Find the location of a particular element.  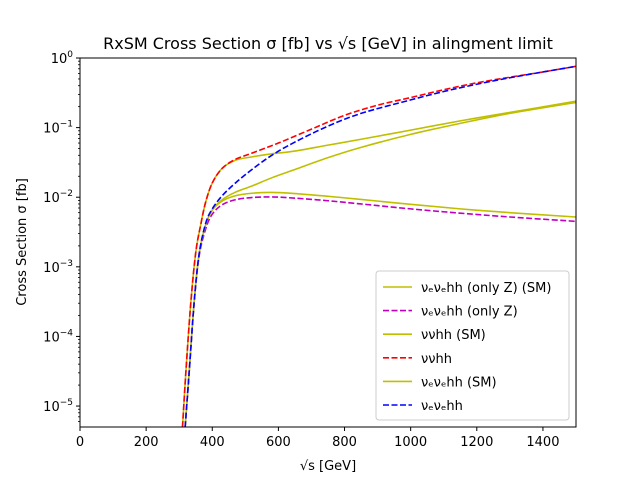

x-tick-label: 200 is located at coordinates (146, 442).